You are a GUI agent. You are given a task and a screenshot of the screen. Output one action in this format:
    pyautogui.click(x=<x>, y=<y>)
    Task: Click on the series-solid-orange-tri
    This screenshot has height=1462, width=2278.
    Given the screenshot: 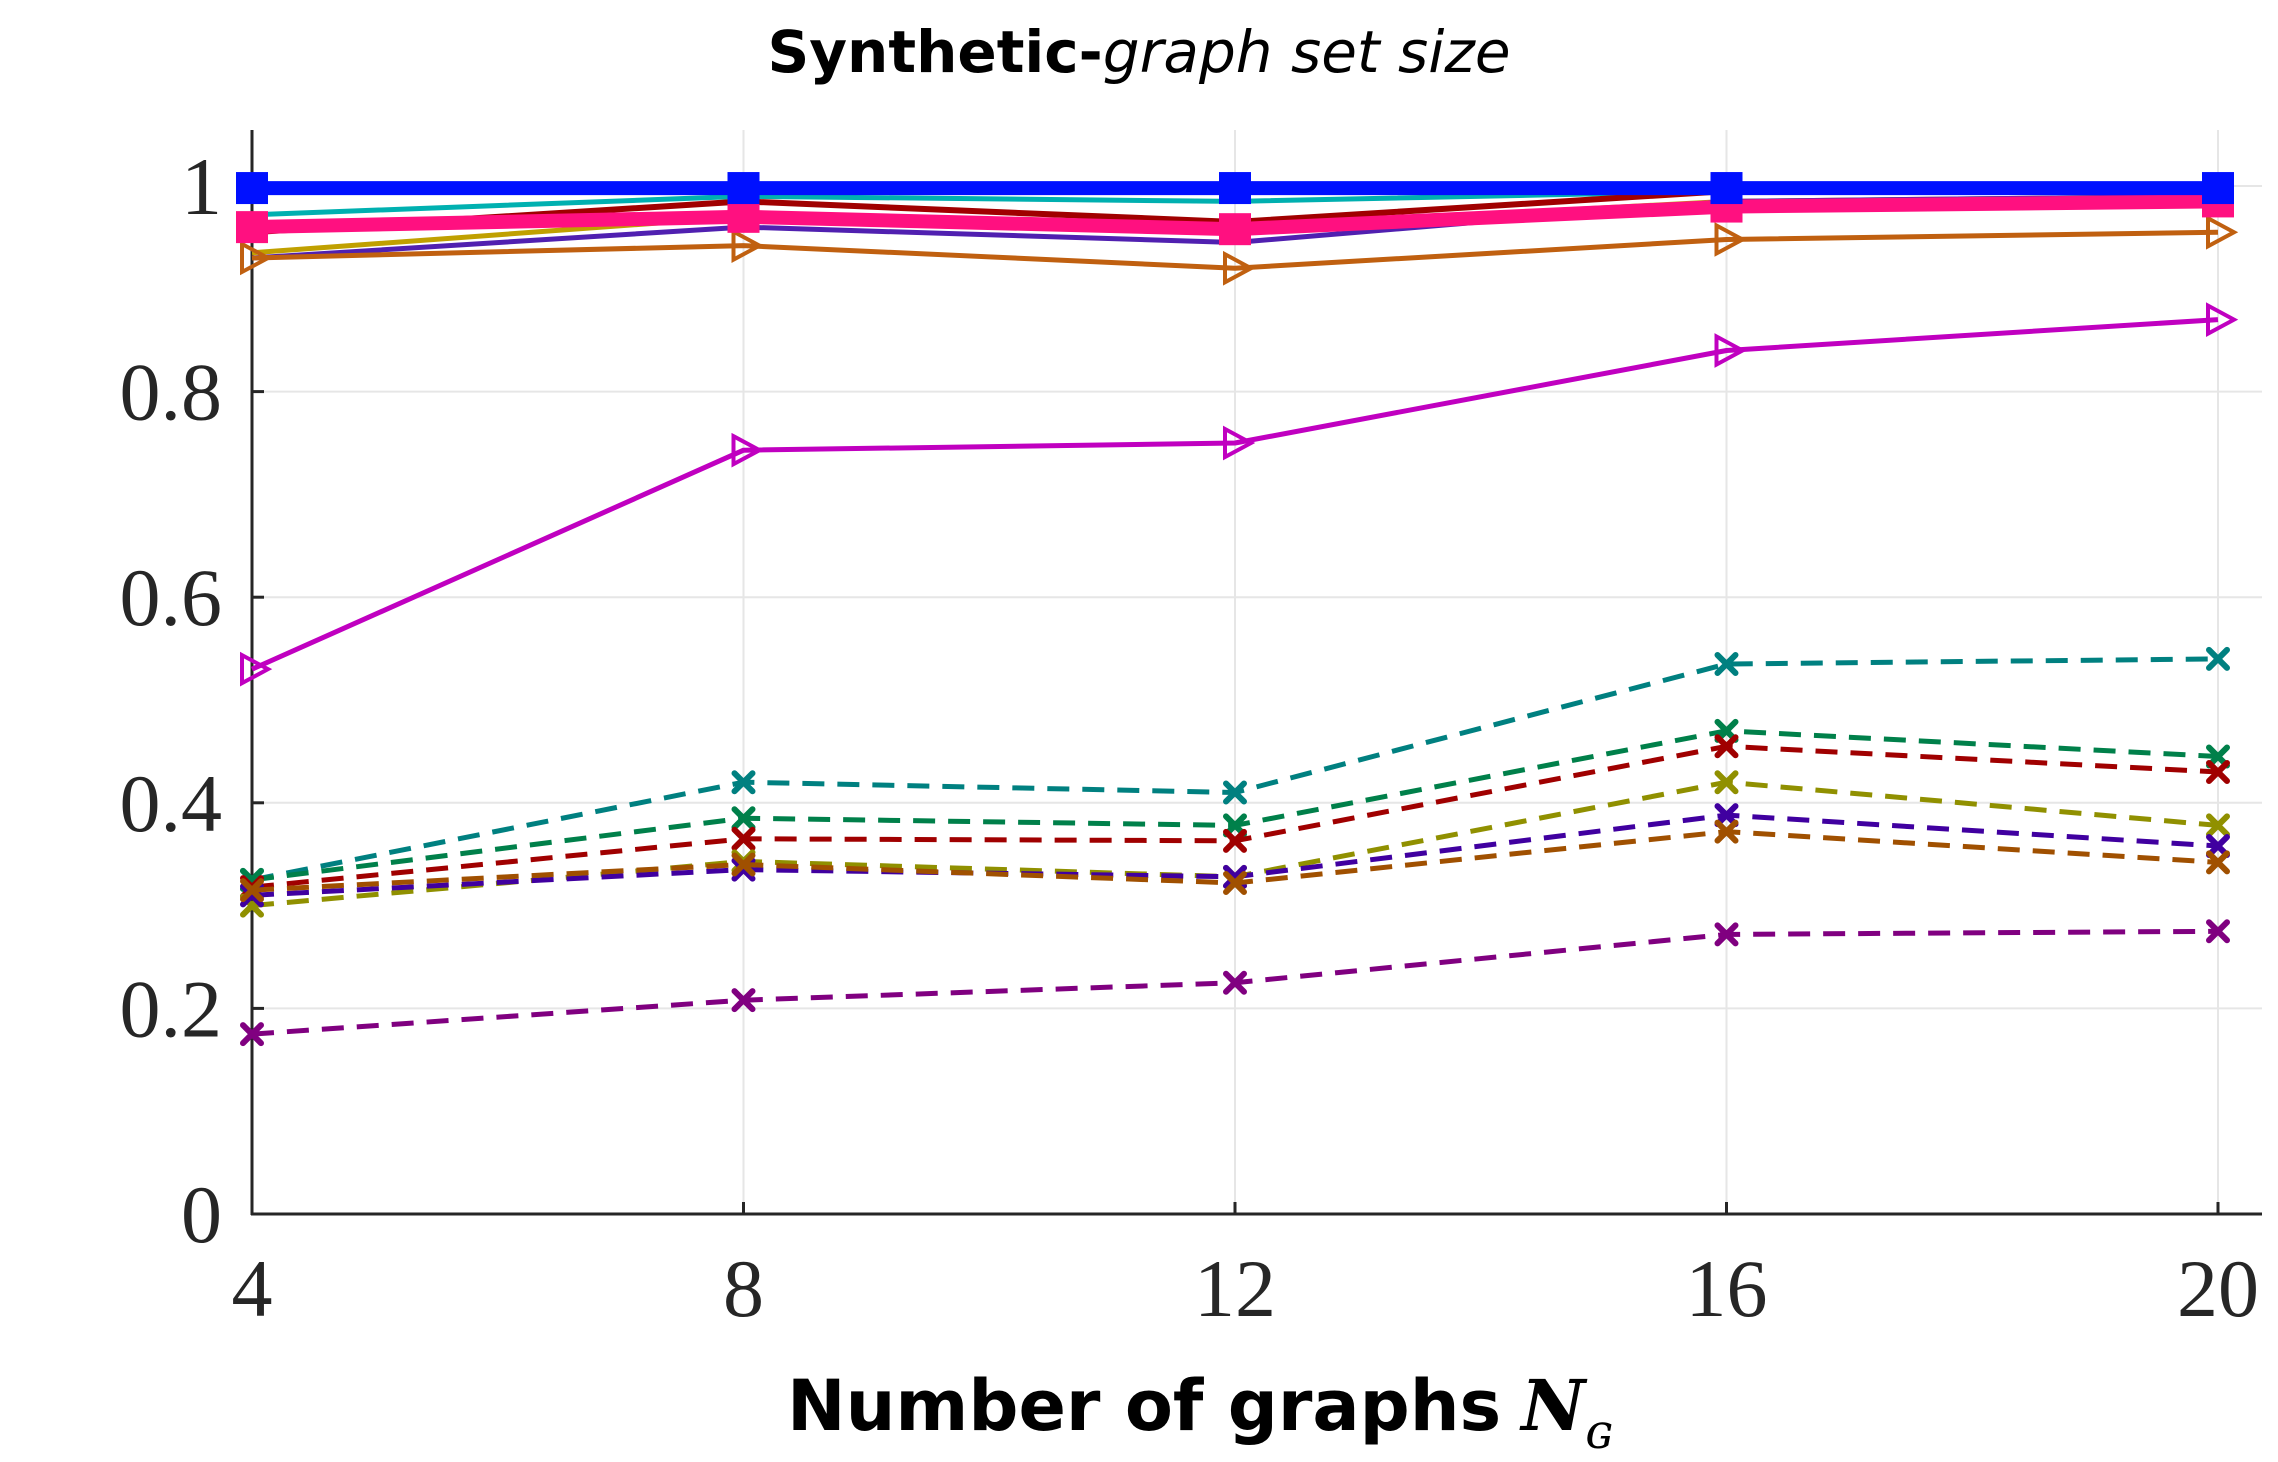 What is the action you would take?
    pyautogui.click(x=1239, y=250)
    